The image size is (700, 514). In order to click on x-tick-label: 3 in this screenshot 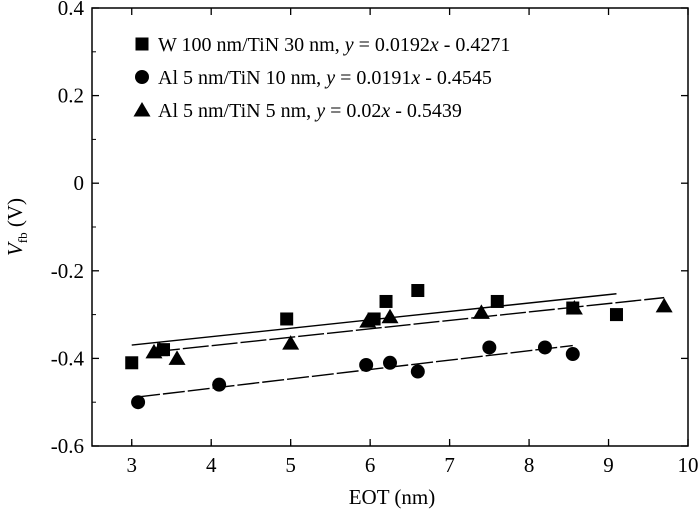, I will do `click(131, 465)`.